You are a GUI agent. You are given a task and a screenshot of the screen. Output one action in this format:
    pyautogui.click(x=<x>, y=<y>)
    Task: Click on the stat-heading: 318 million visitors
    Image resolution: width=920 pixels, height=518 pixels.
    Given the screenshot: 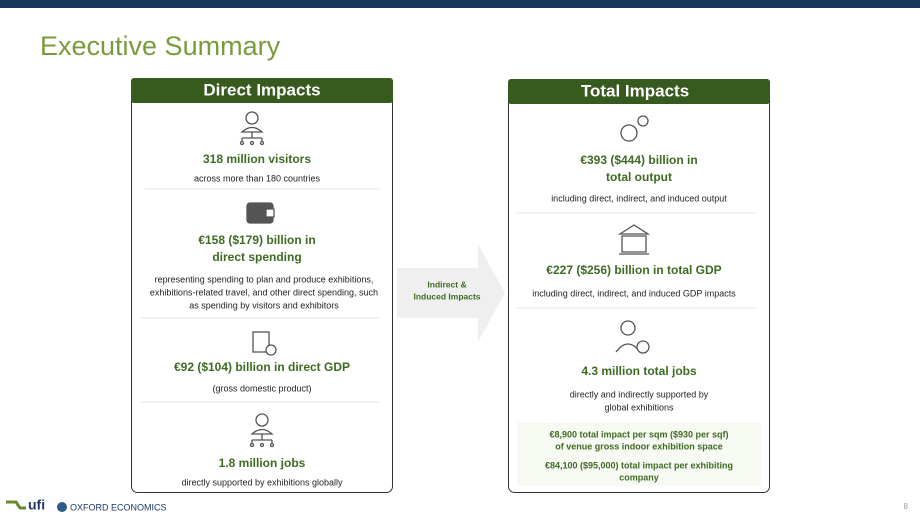 What is the action you would take?
    pyautogui.click(x=257, y=159)
    